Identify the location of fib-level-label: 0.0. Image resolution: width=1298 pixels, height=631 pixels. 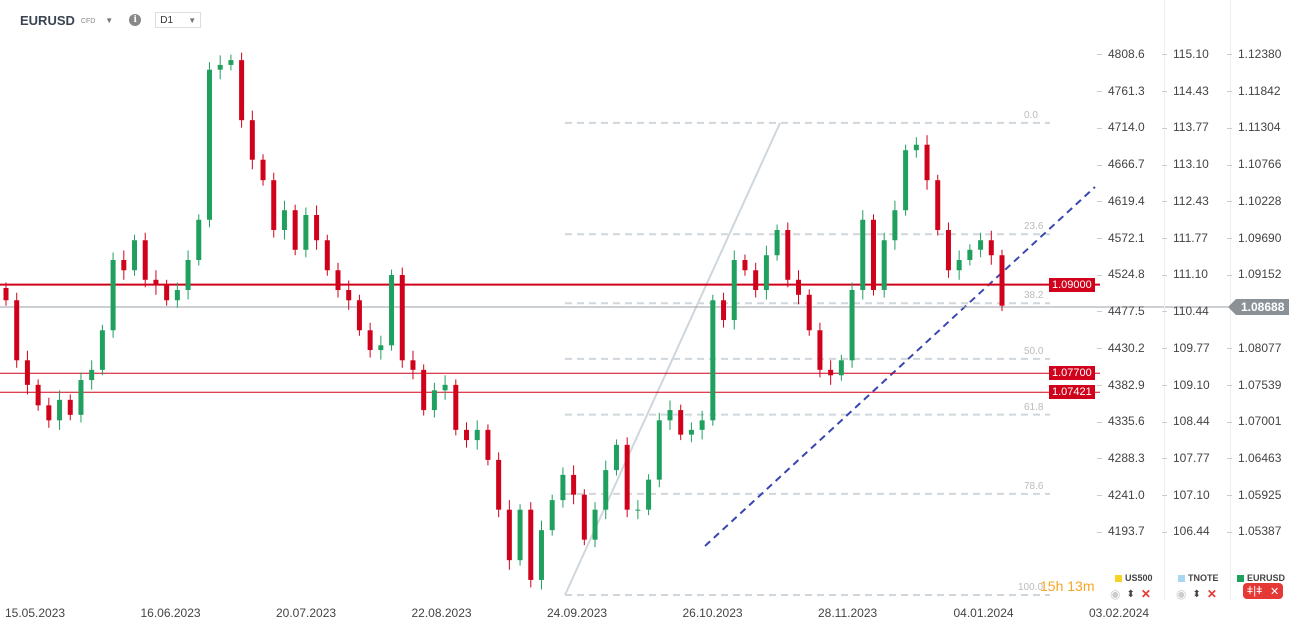
(1031, 115).